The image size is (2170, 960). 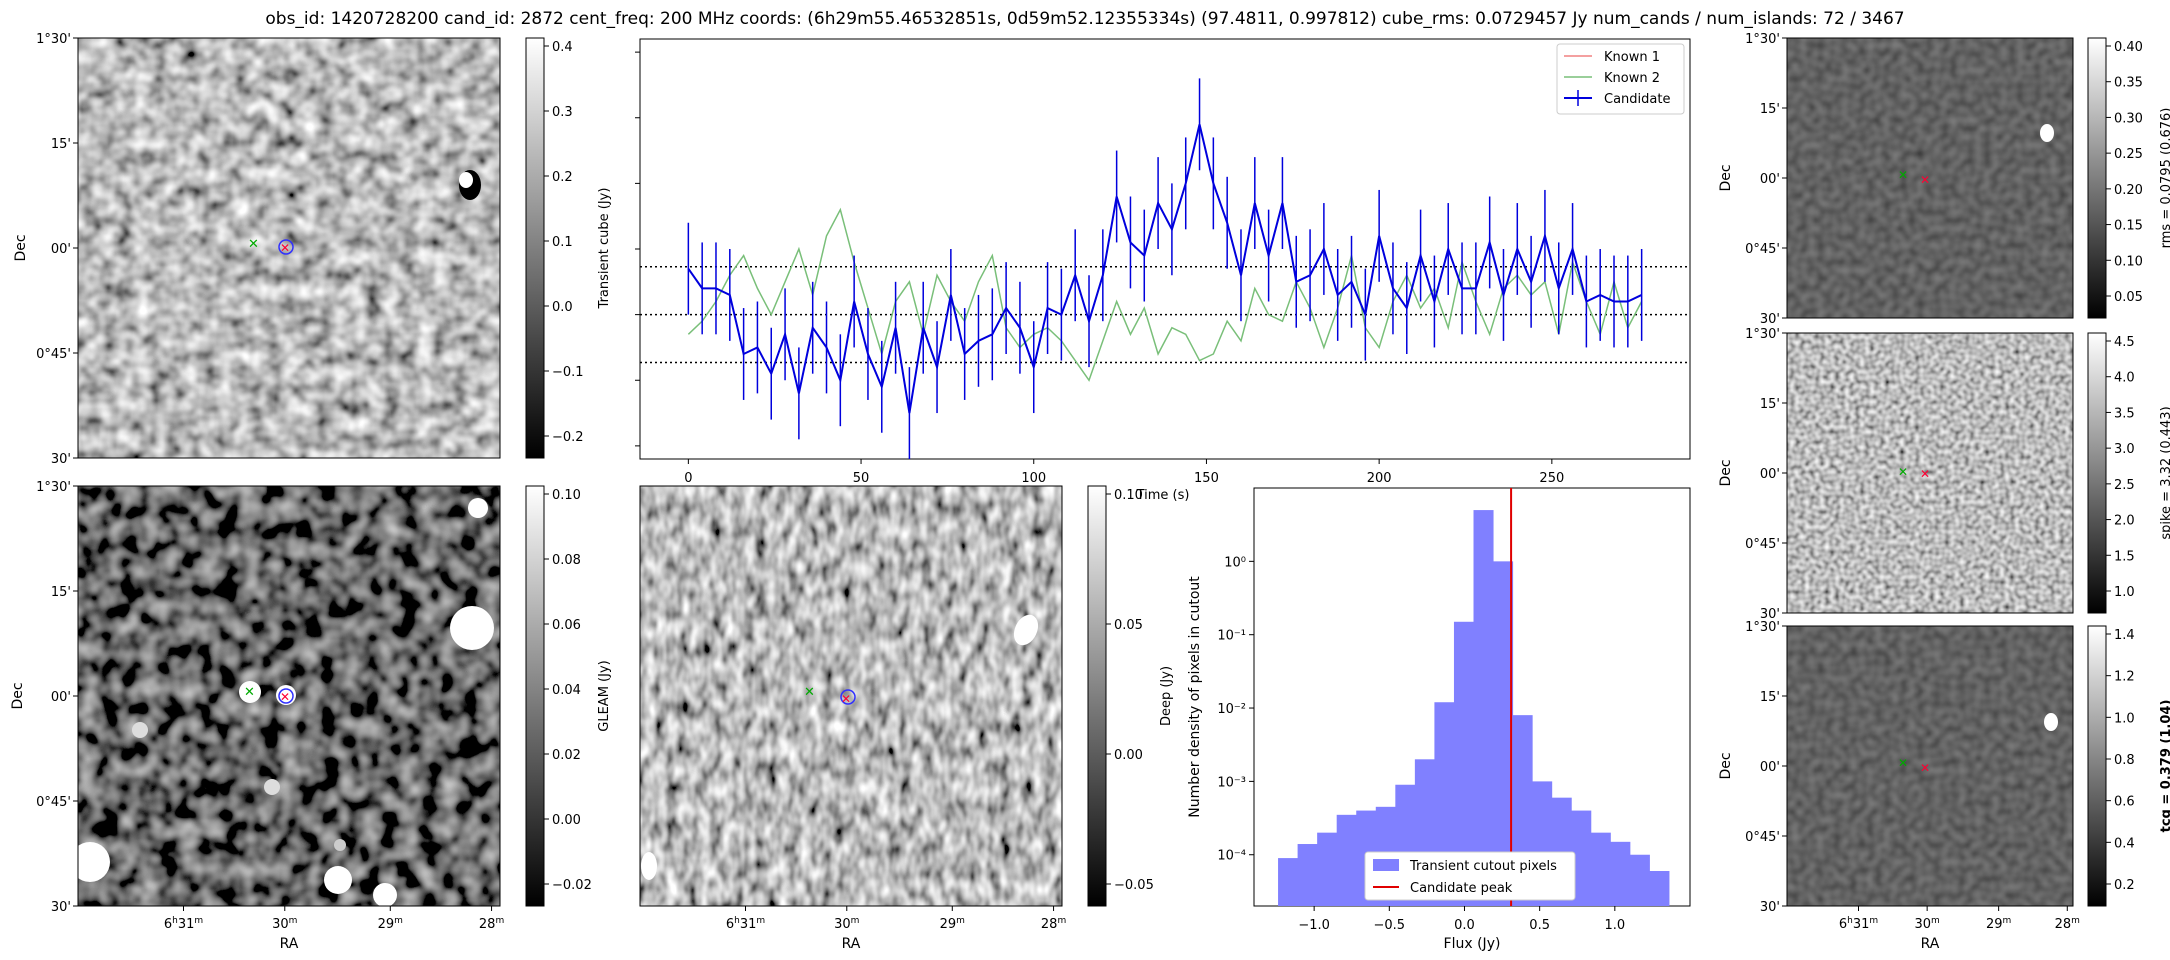 I want to click on colorbar-tick-label: 1.0, so click(x=2124, y=592).